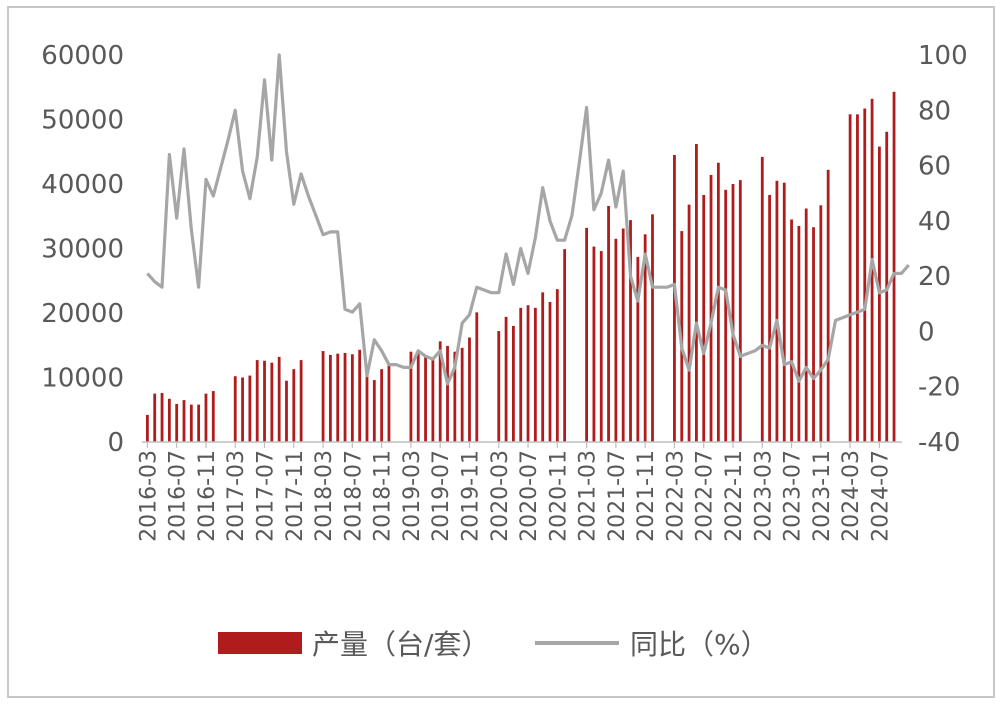 This screenshot has width=1004, height=706. Describe the element at coordinates (934, 277) in the screenshot. I see `right-tick-label: 20` at that location.